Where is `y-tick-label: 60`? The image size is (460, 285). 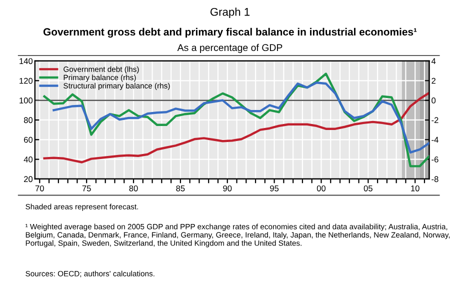 y-tick-label: 60 is located at coordinates (28, 139).